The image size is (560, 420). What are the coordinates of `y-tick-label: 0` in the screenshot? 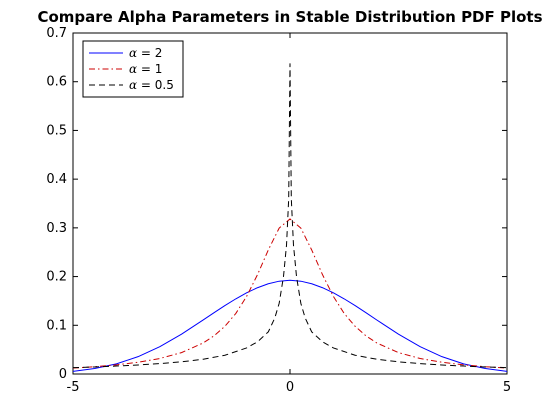 It's located at (63, 374).